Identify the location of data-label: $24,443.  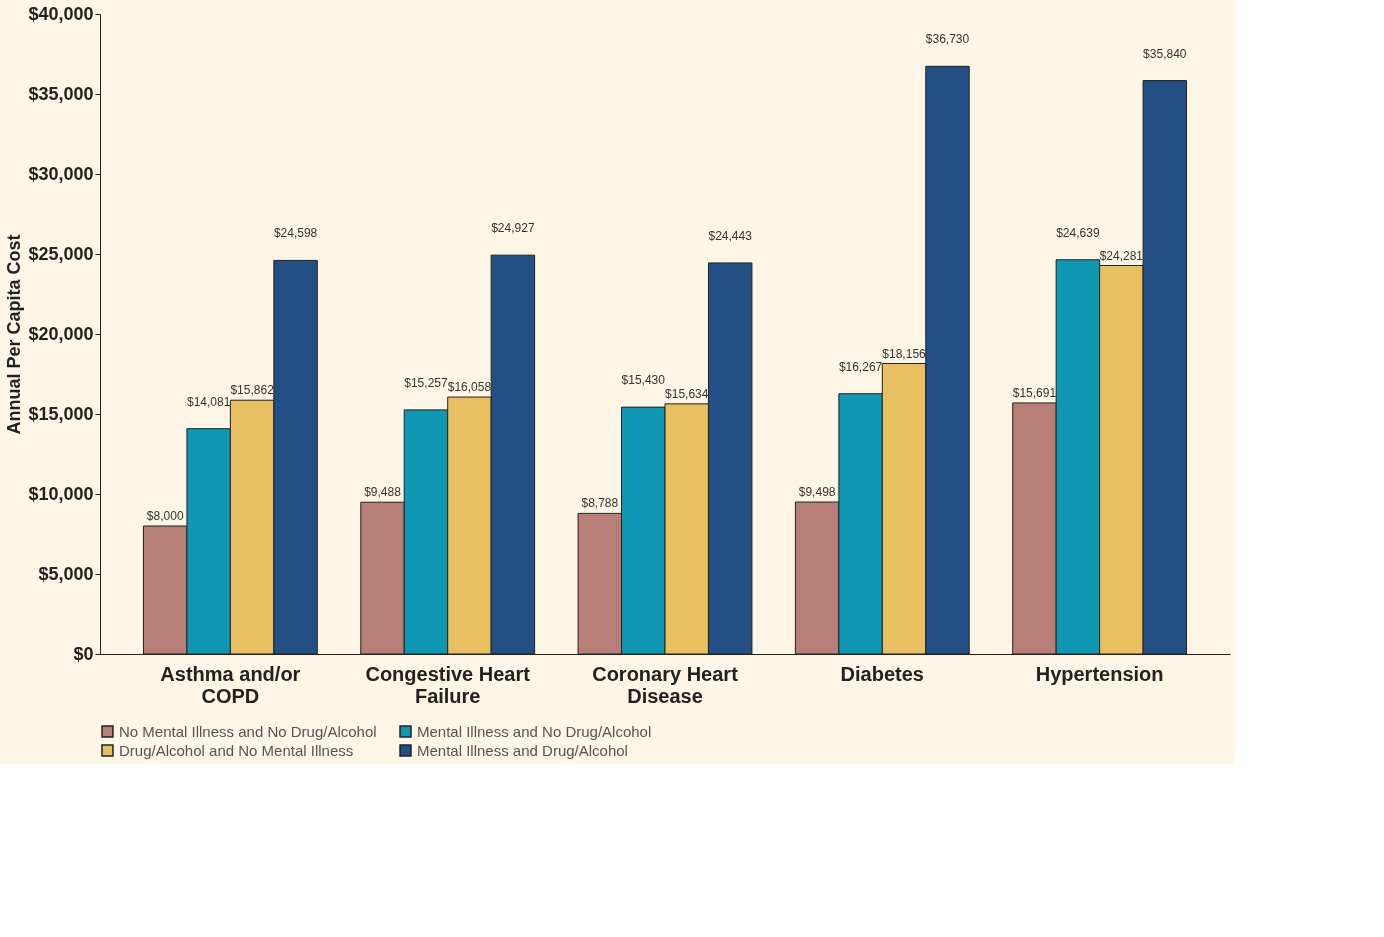
(730, 235).